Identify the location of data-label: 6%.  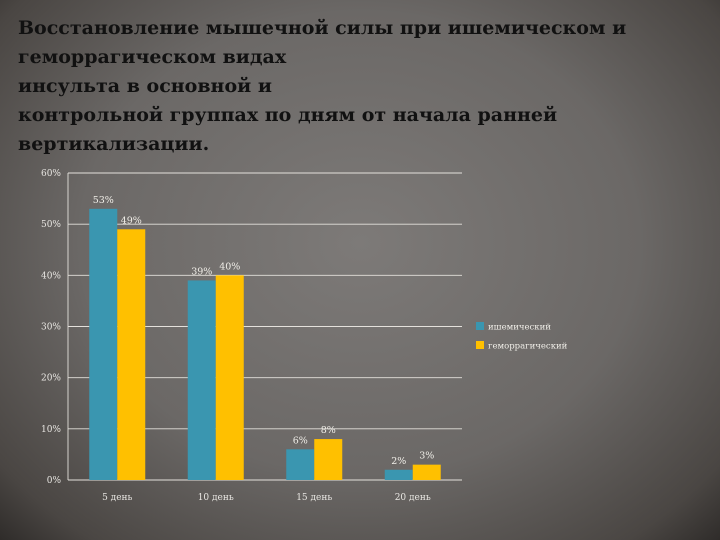
(300, 440).